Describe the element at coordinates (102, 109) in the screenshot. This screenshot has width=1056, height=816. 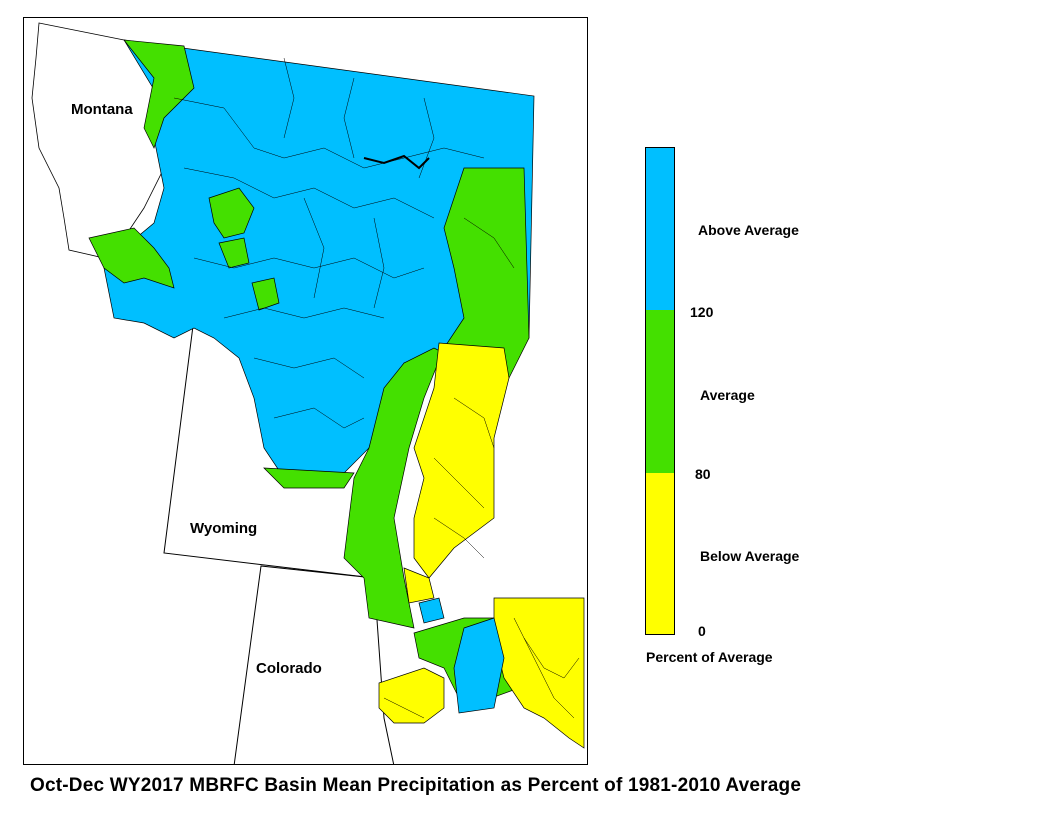
I see `state-label-montana: Montana` at that location.